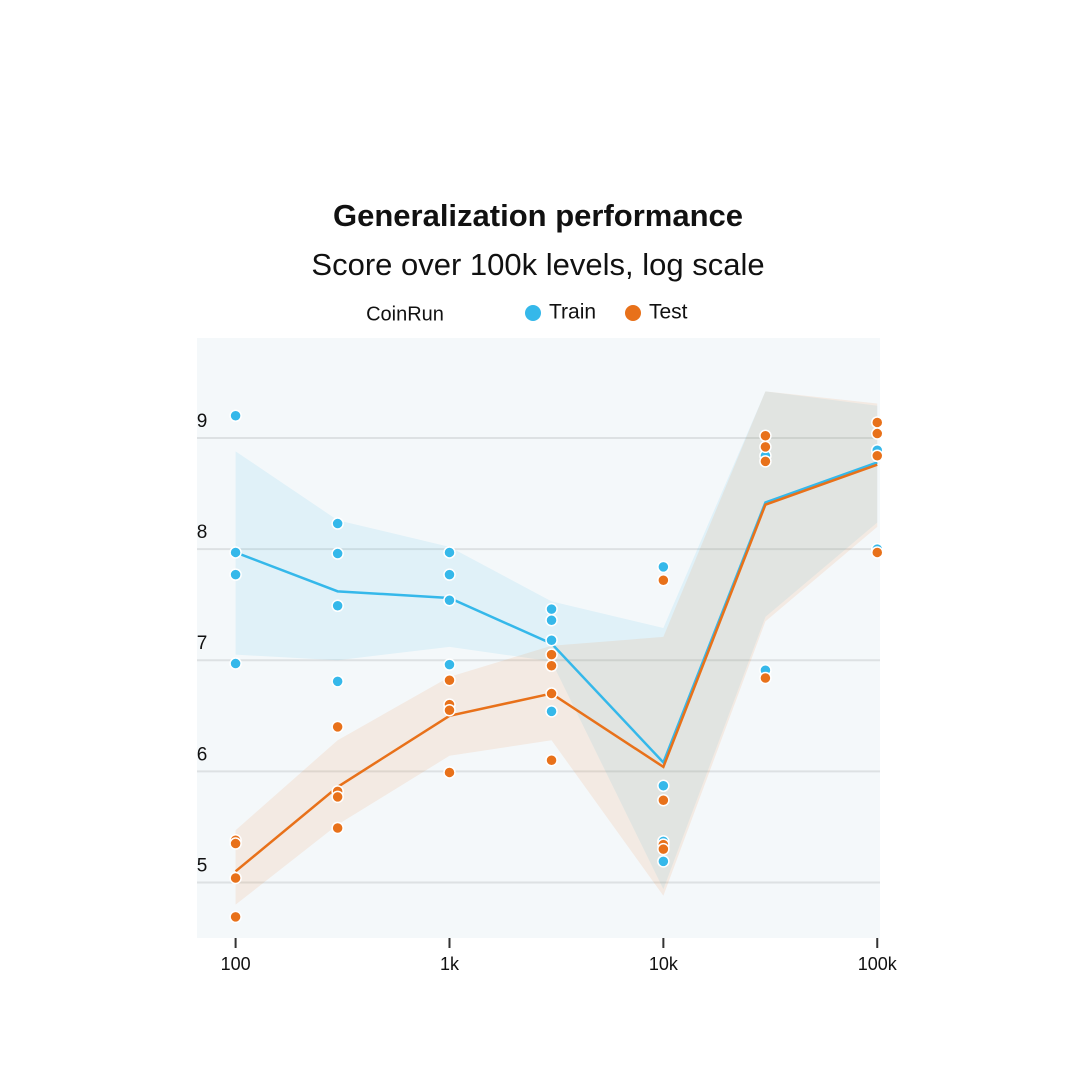 The width and height of the screenshot is (1080, 1080). What do you see at coordinates (202, 754) in the screenshot?
I see `y-tick-label: 6` at bounding box center [202, 754].